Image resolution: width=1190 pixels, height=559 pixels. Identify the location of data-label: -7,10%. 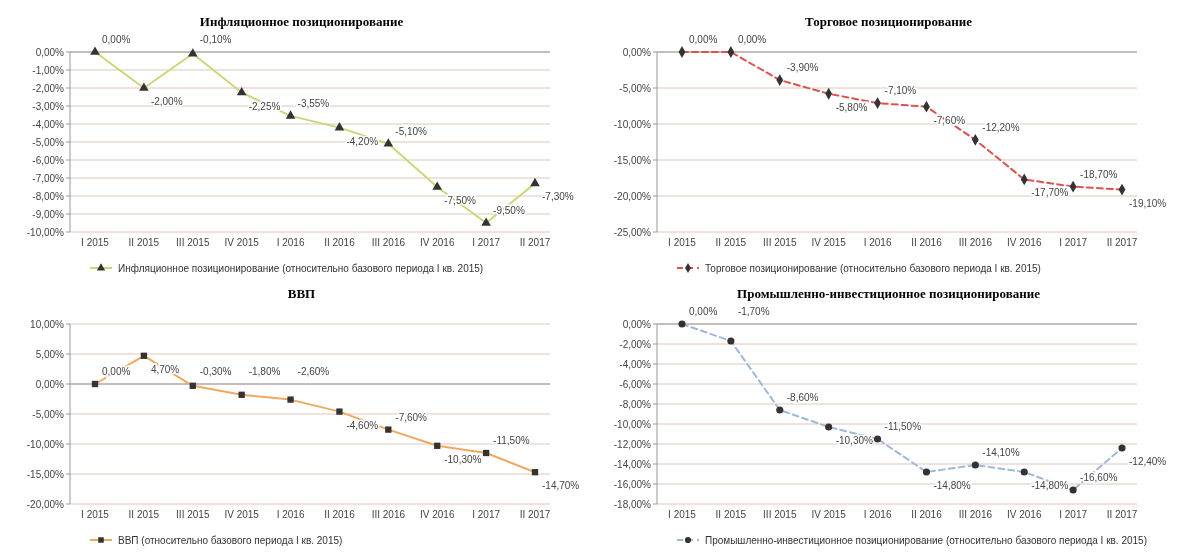
(900, 91).